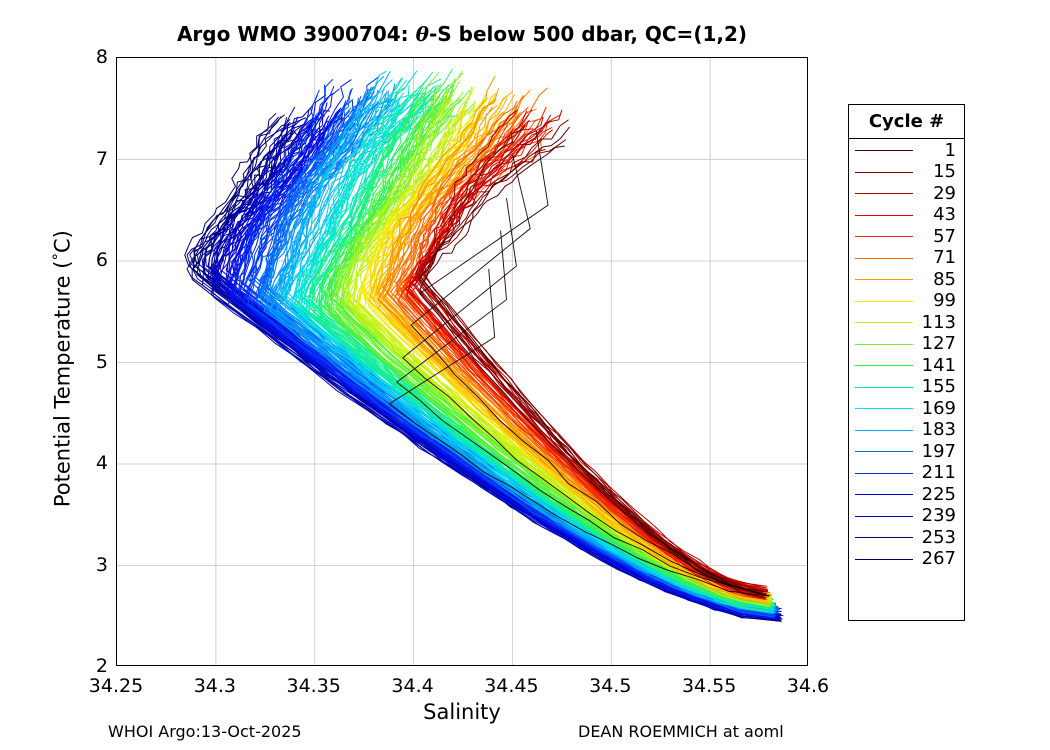  I want to click on x-tick-label: 34.45, so click(511, 686).